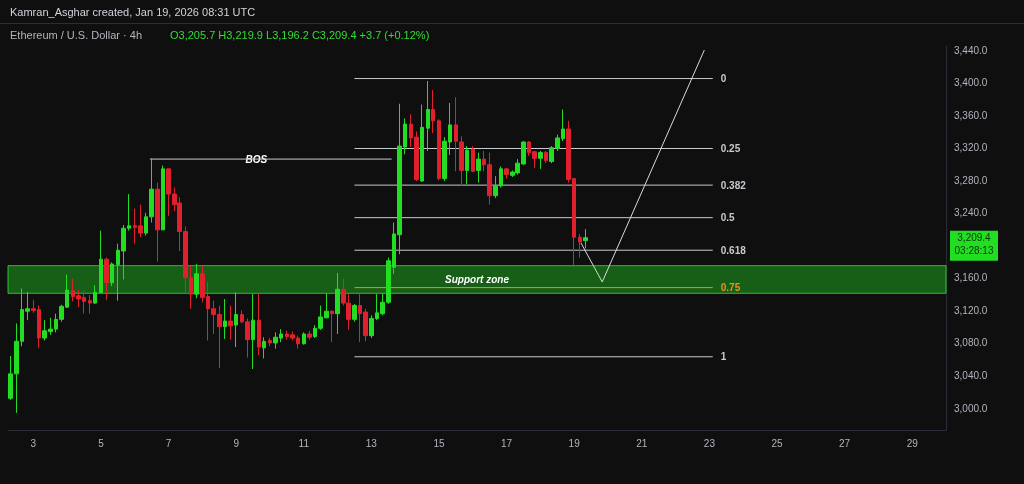 Image resolution: width=1024 pixels, height=484 pixels. What do you see at coordinates (236, 443) in the screenshot?
I see `x-tick-label: 9` at bounding box center [236, 443].